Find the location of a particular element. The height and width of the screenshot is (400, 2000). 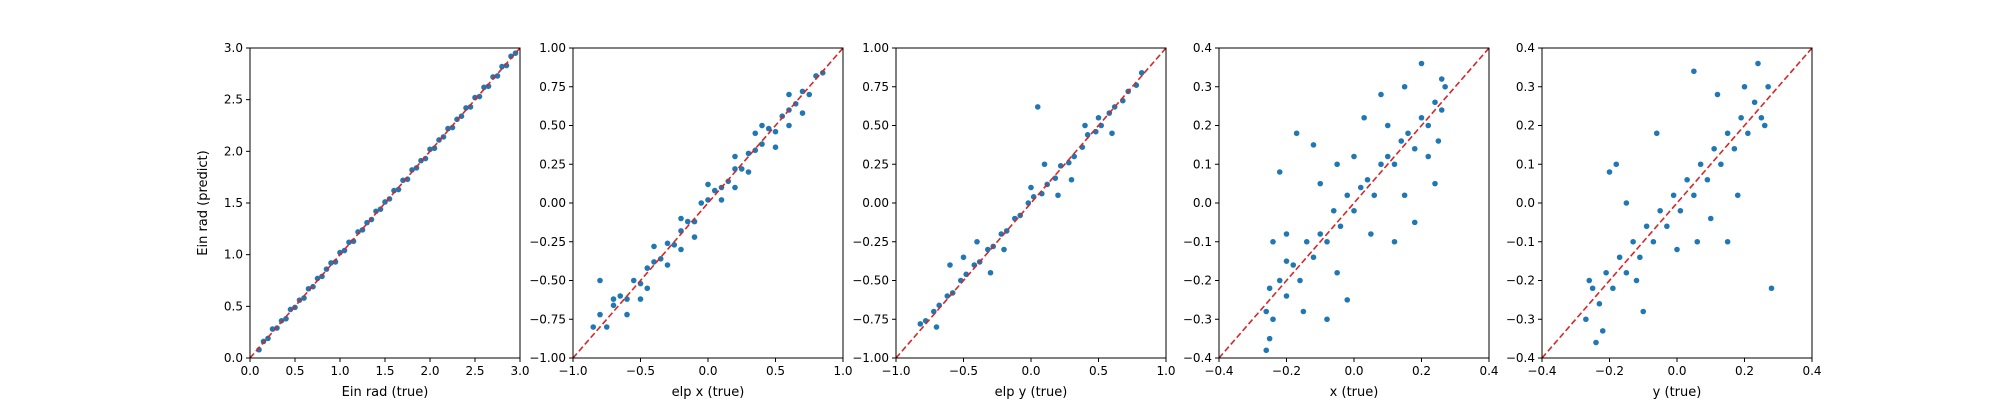

y-tick-label: 1.5 is located at coordinates (233, 203).